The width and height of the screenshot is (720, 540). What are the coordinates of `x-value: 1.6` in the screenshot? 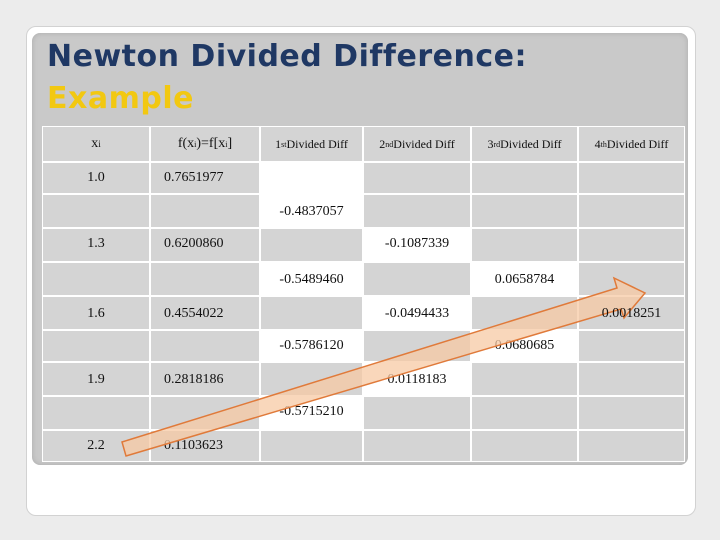 It's located at (96, 313).